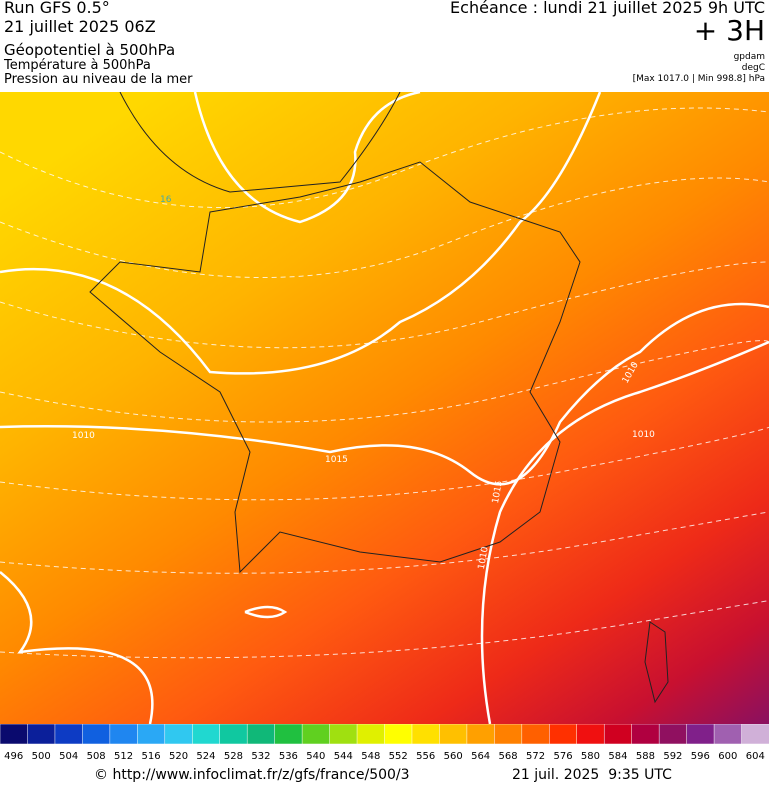  What do you see at coordinates (343, 756) in the screenshot?
I see `colorbar-label: 544` at bounding box center [343, 756].